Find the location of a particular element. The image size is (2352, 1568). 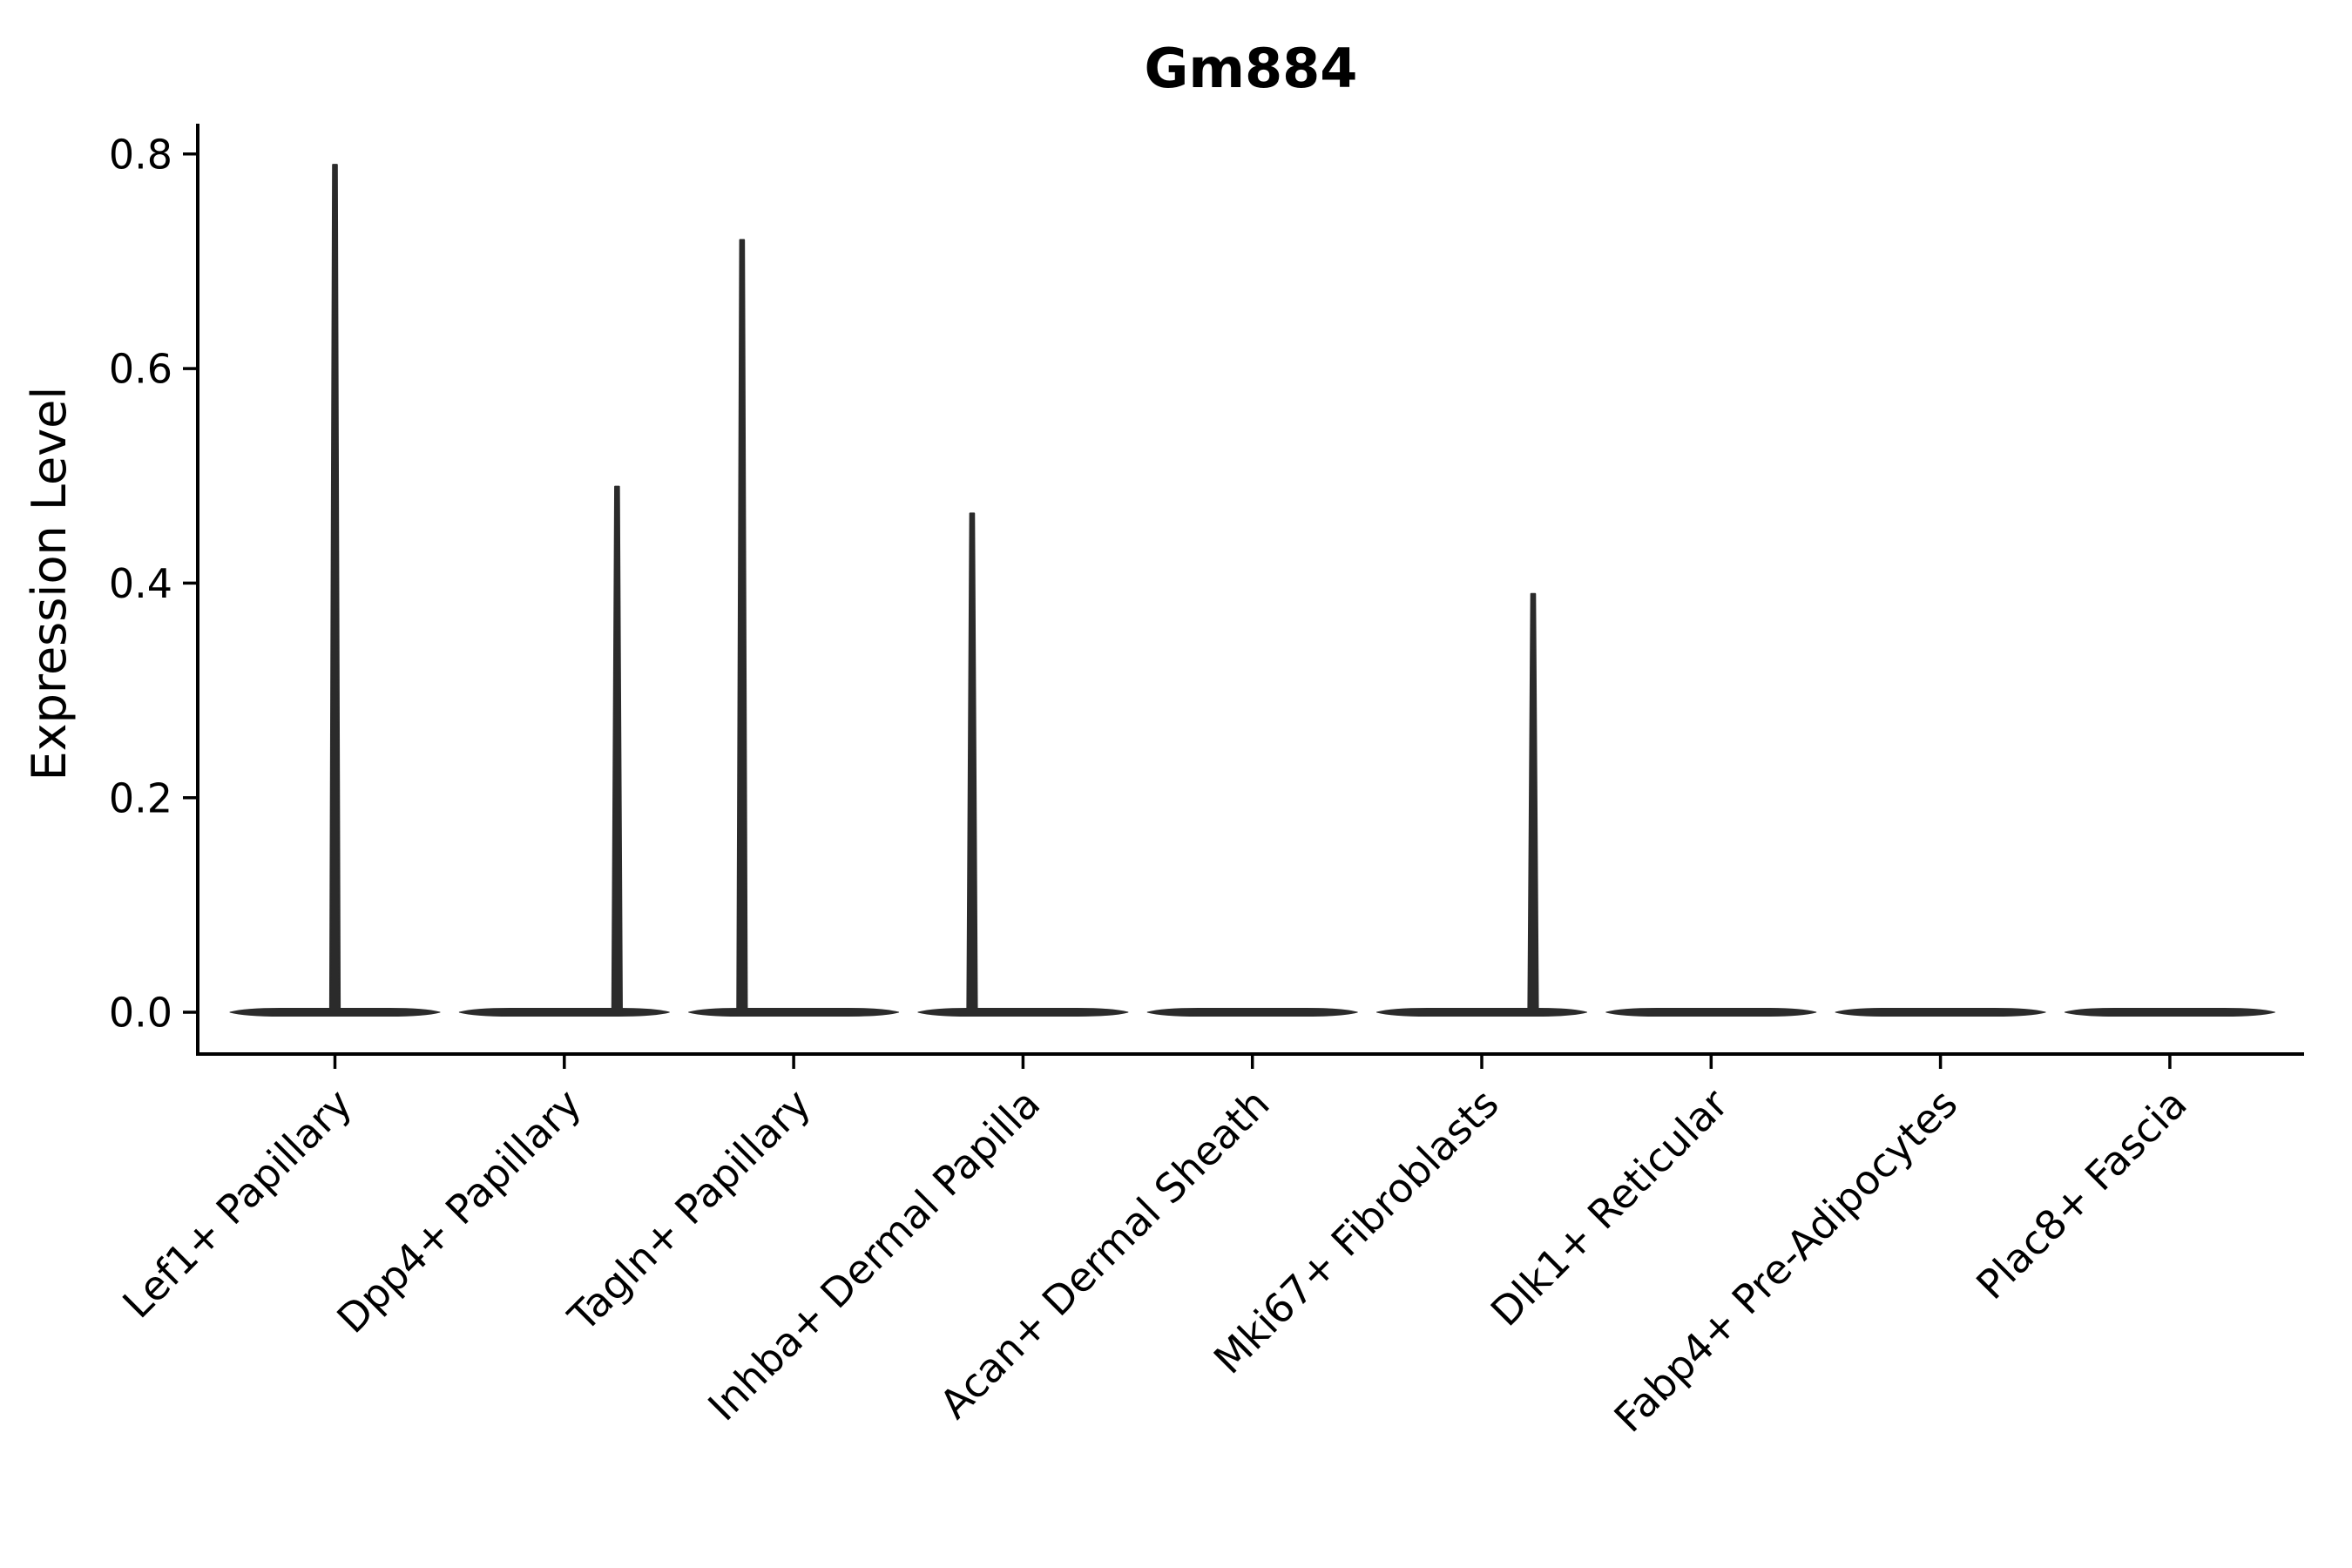

x-tick-label: Plac8+ Fascia is located at coordinates (2081, 1194).